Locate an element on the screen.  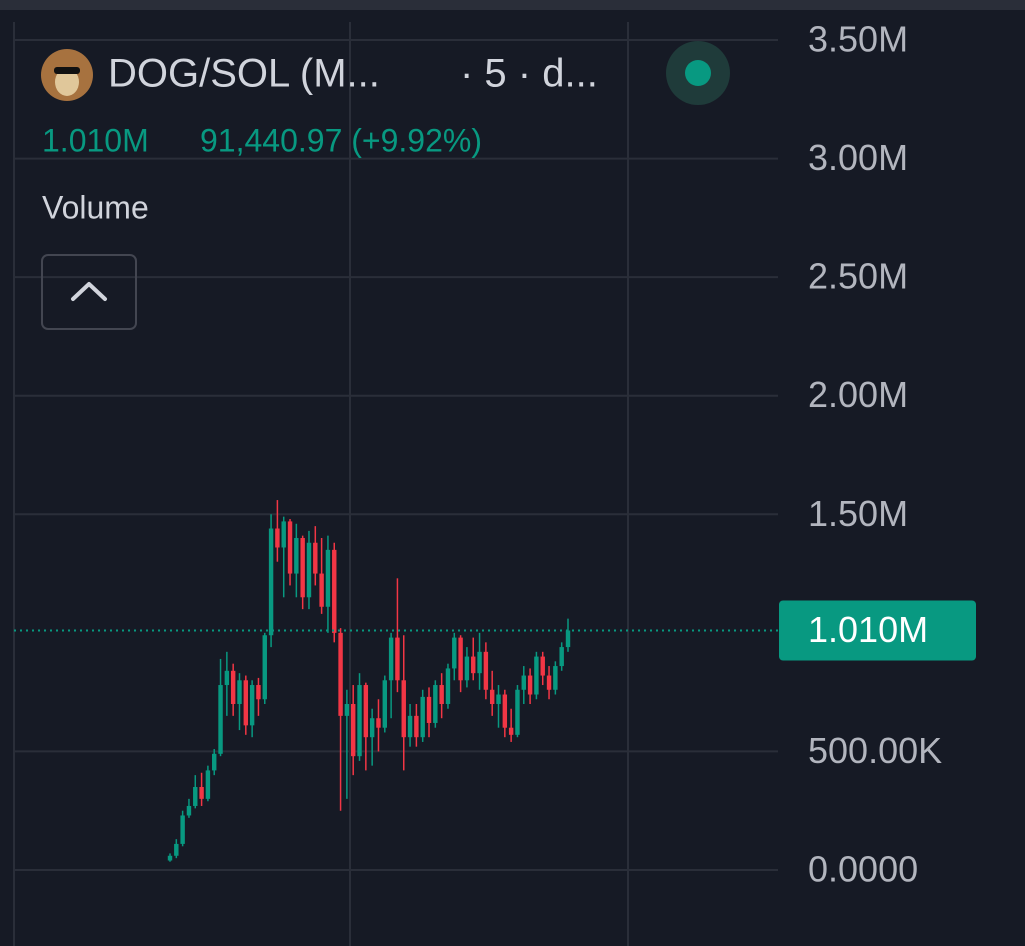
collapse-button is located at coordinates (89, 292).